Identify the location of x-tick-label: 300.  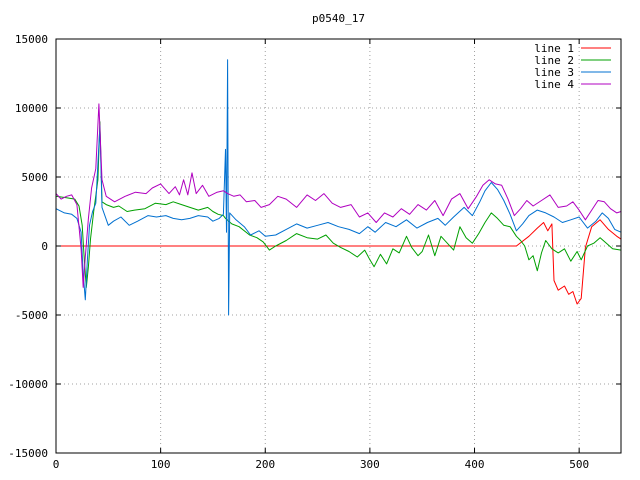
(370, 464).